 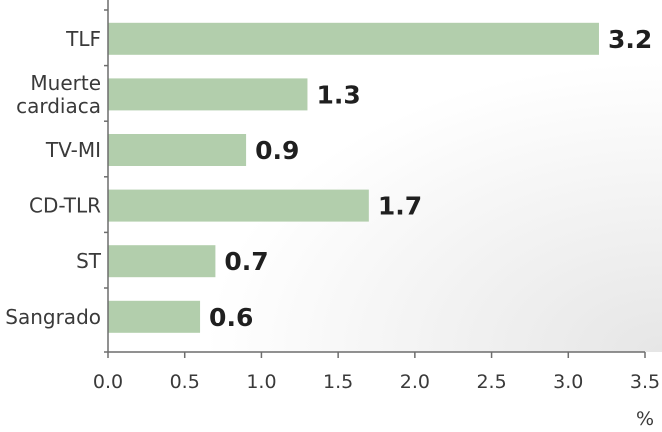 What do you see at coordinates (338, 94) in the screenshot?
I see `value-label: 1.3` at bounding box center [338, 94].